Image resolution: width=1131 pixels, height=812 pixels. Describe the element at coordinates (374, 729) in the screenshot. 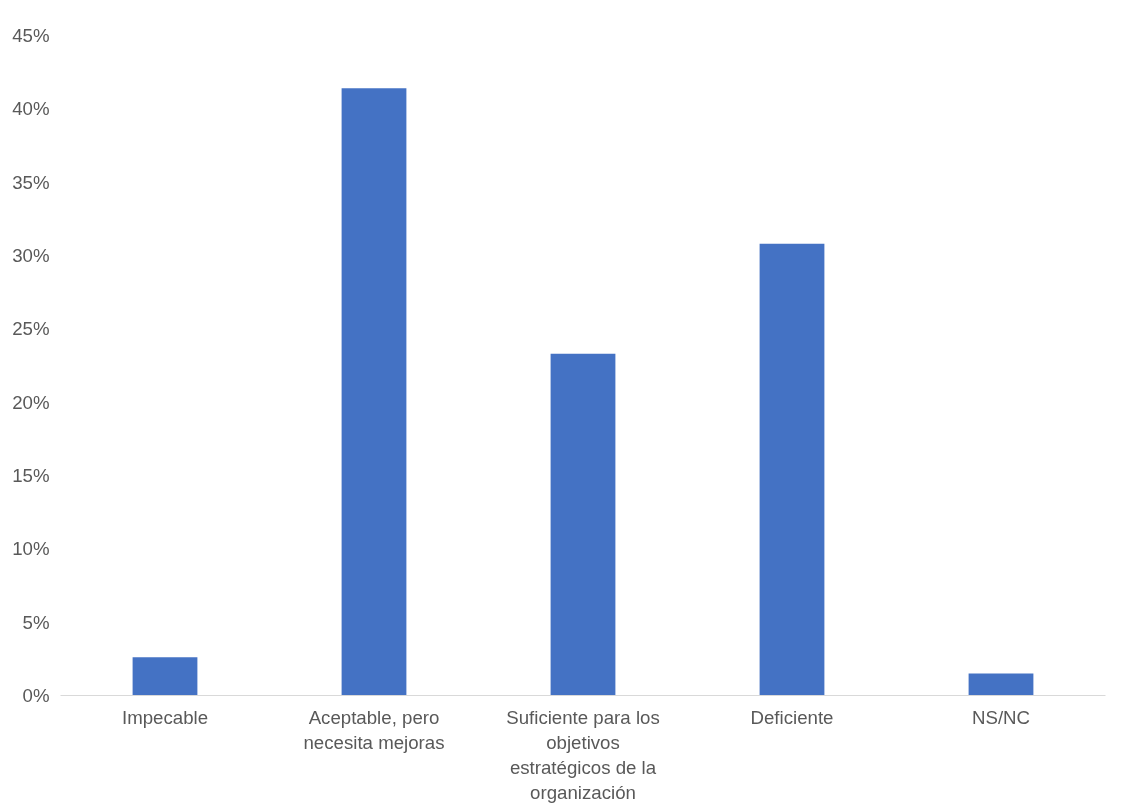

I see `x-tick-label: Aceptable, pero necesita mejoras` at that location.